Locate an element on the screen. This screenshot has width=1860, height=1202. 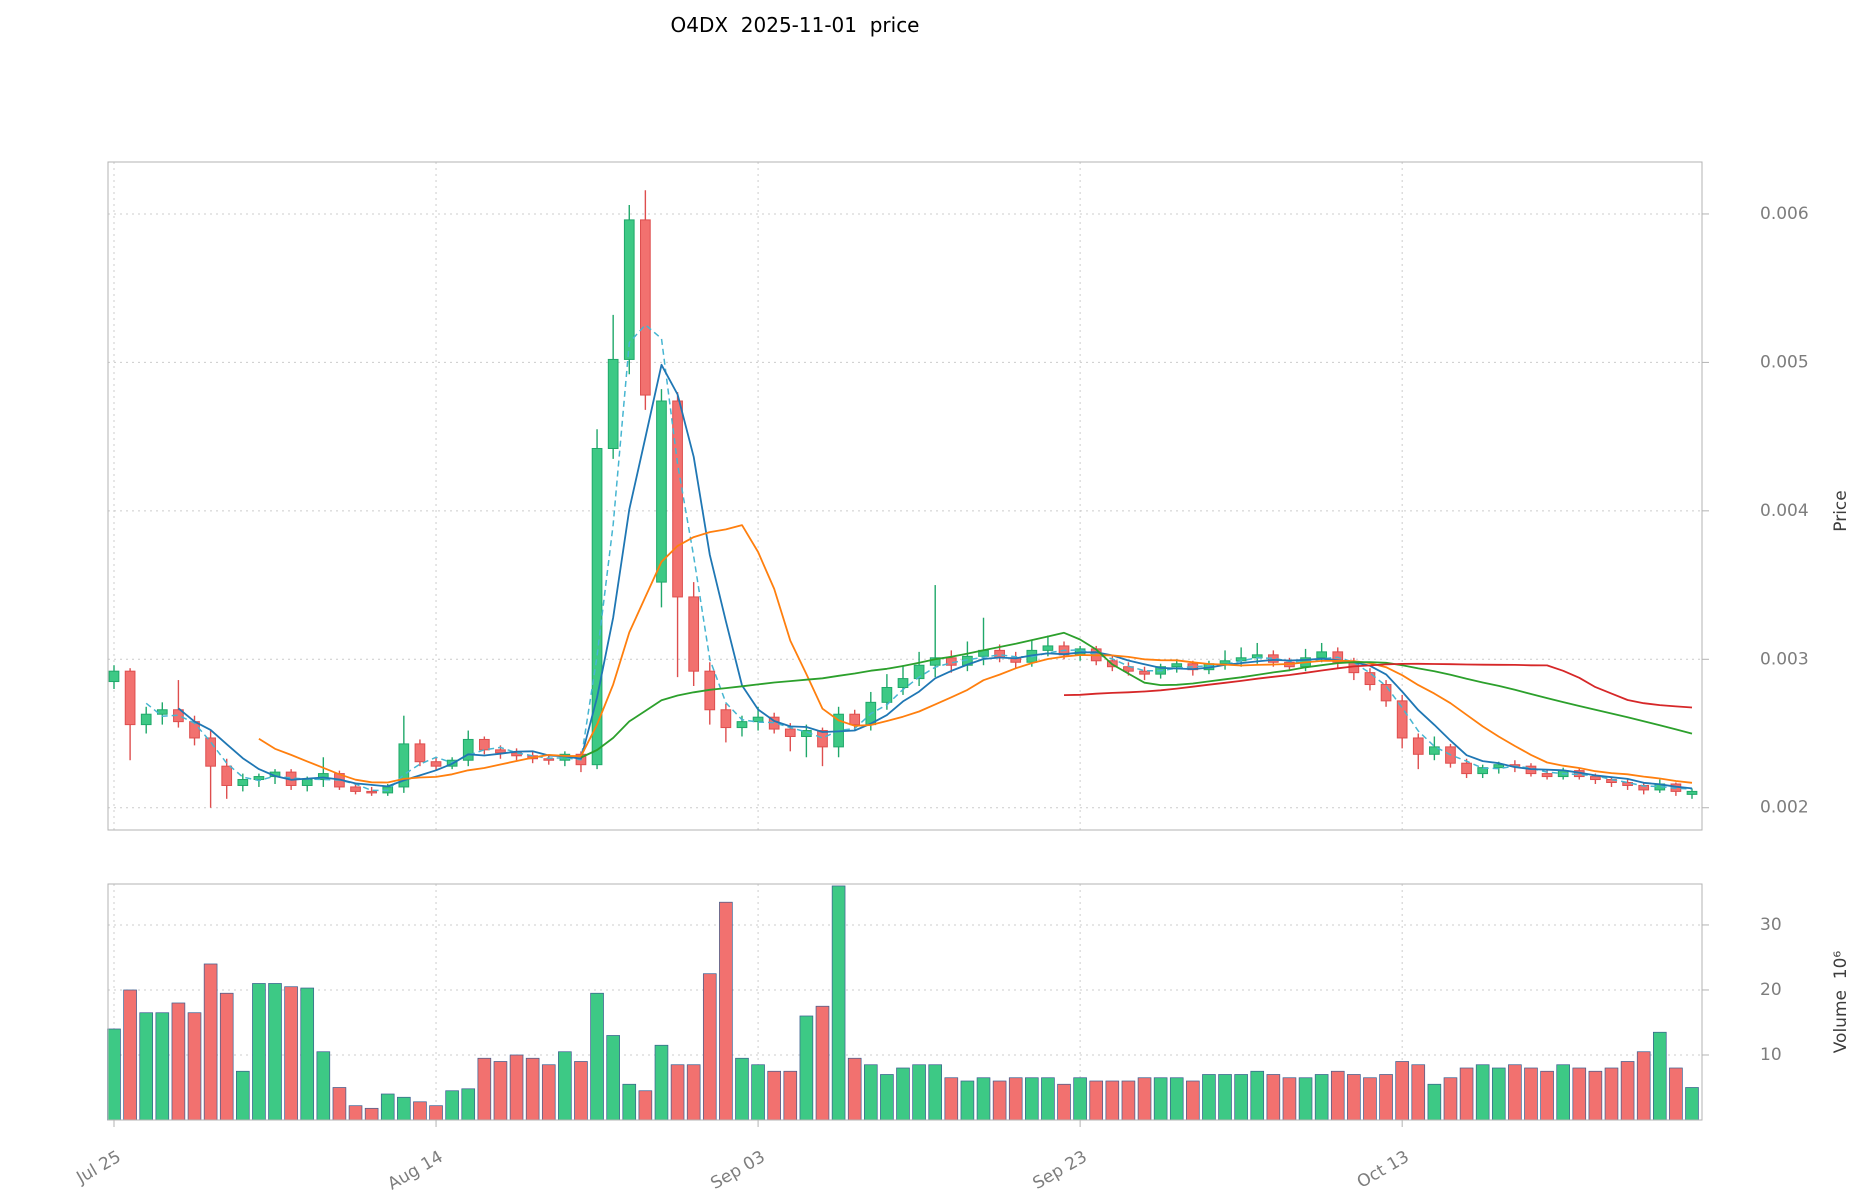
volume-tick-label: 10 is located at coordinates (1771, 1055).